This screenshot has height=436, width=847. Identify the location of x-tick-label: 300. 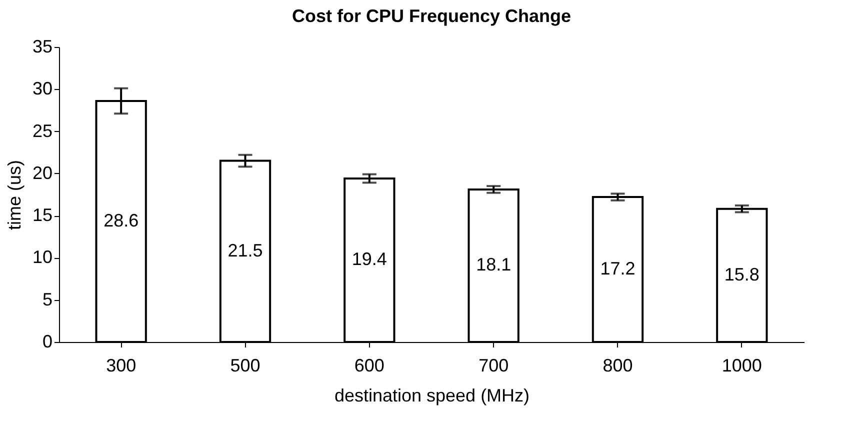
(121, 366).